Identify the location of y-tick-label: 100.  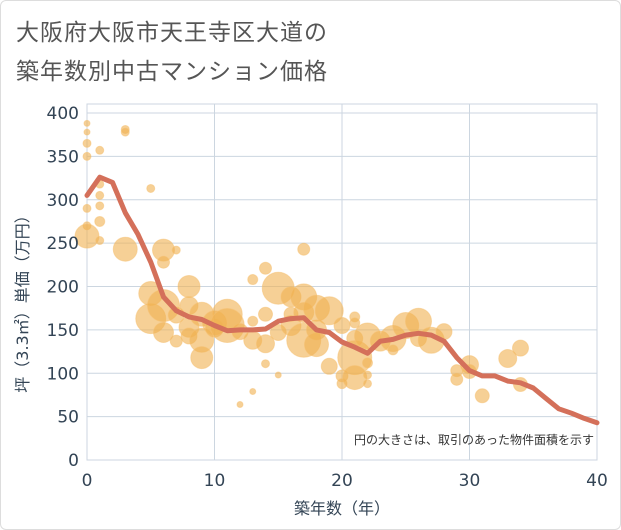
(63, 374).